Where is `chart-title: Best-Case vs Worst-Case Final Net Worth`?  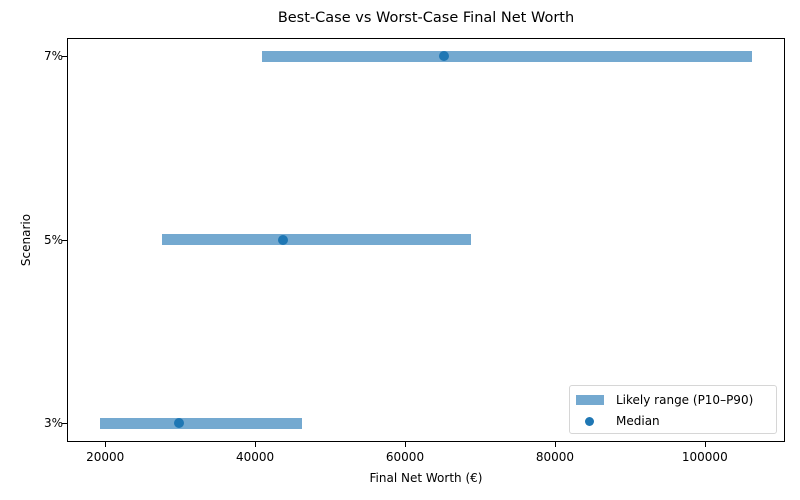 chart-title: Best-Case vs Worst-Case Final Net Worth is located at coordinates (426, 18).